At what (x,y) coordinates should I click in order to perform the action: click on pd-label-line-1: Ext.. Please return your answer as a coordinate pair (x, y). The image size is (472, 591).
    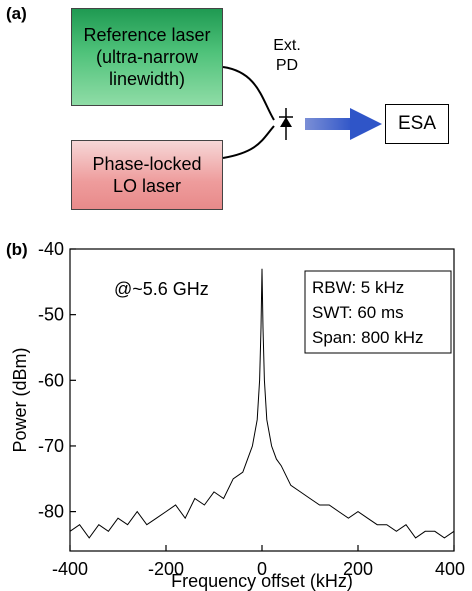
    Looking at the image, I should click on (287, 45).